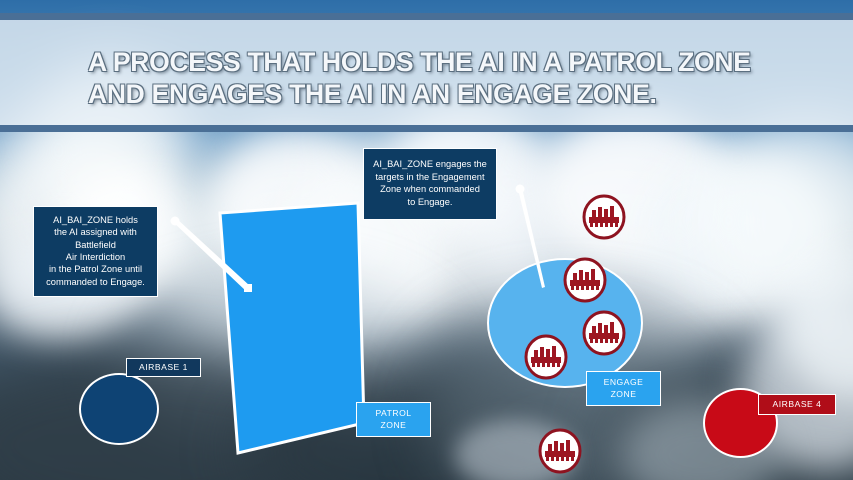 The width and height of the screenshot is (853, 480). What do you see at coordinates (393, 419) in the screenshot?
I see `label-patrol-zone: PATROL ZONE` at bounding box center [393, 419].